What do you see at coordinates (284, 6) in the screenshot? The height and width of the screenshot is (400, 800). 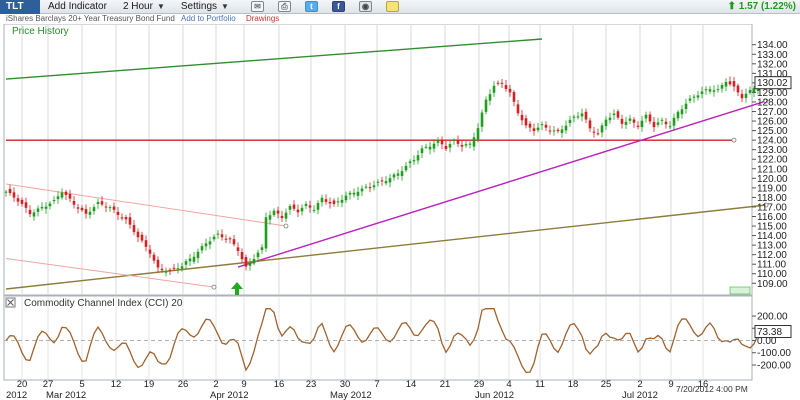 I see `print-icon: ⎙` at bounding box center [284, 6].